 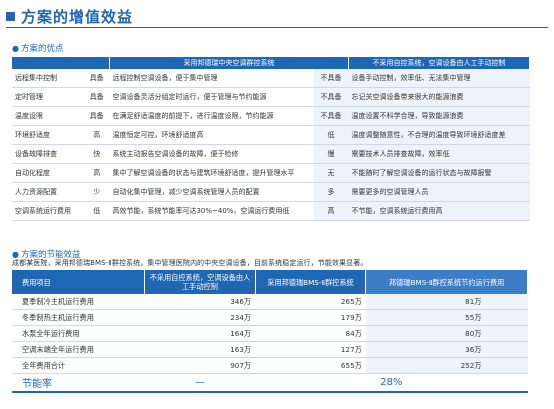 I want to click on savings-rate-value: 28%, so click(x=391, y=383).